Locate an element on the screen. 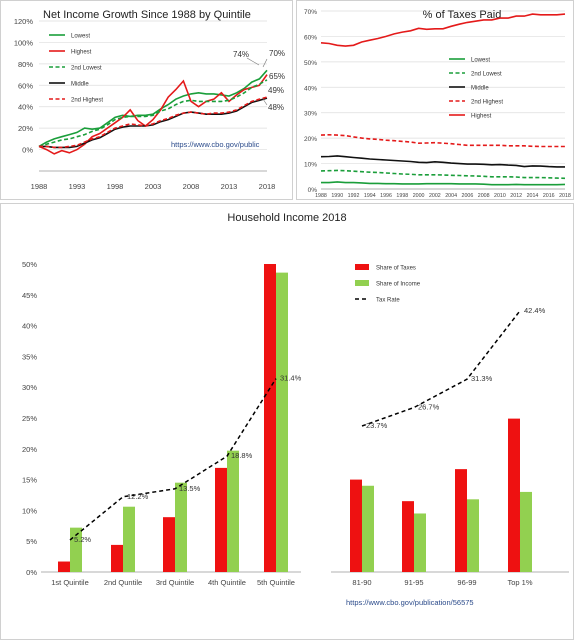 The height and width of the screenshot is (644, 574). x-tick-label: 96-99 is located at coordinates (466, 582).